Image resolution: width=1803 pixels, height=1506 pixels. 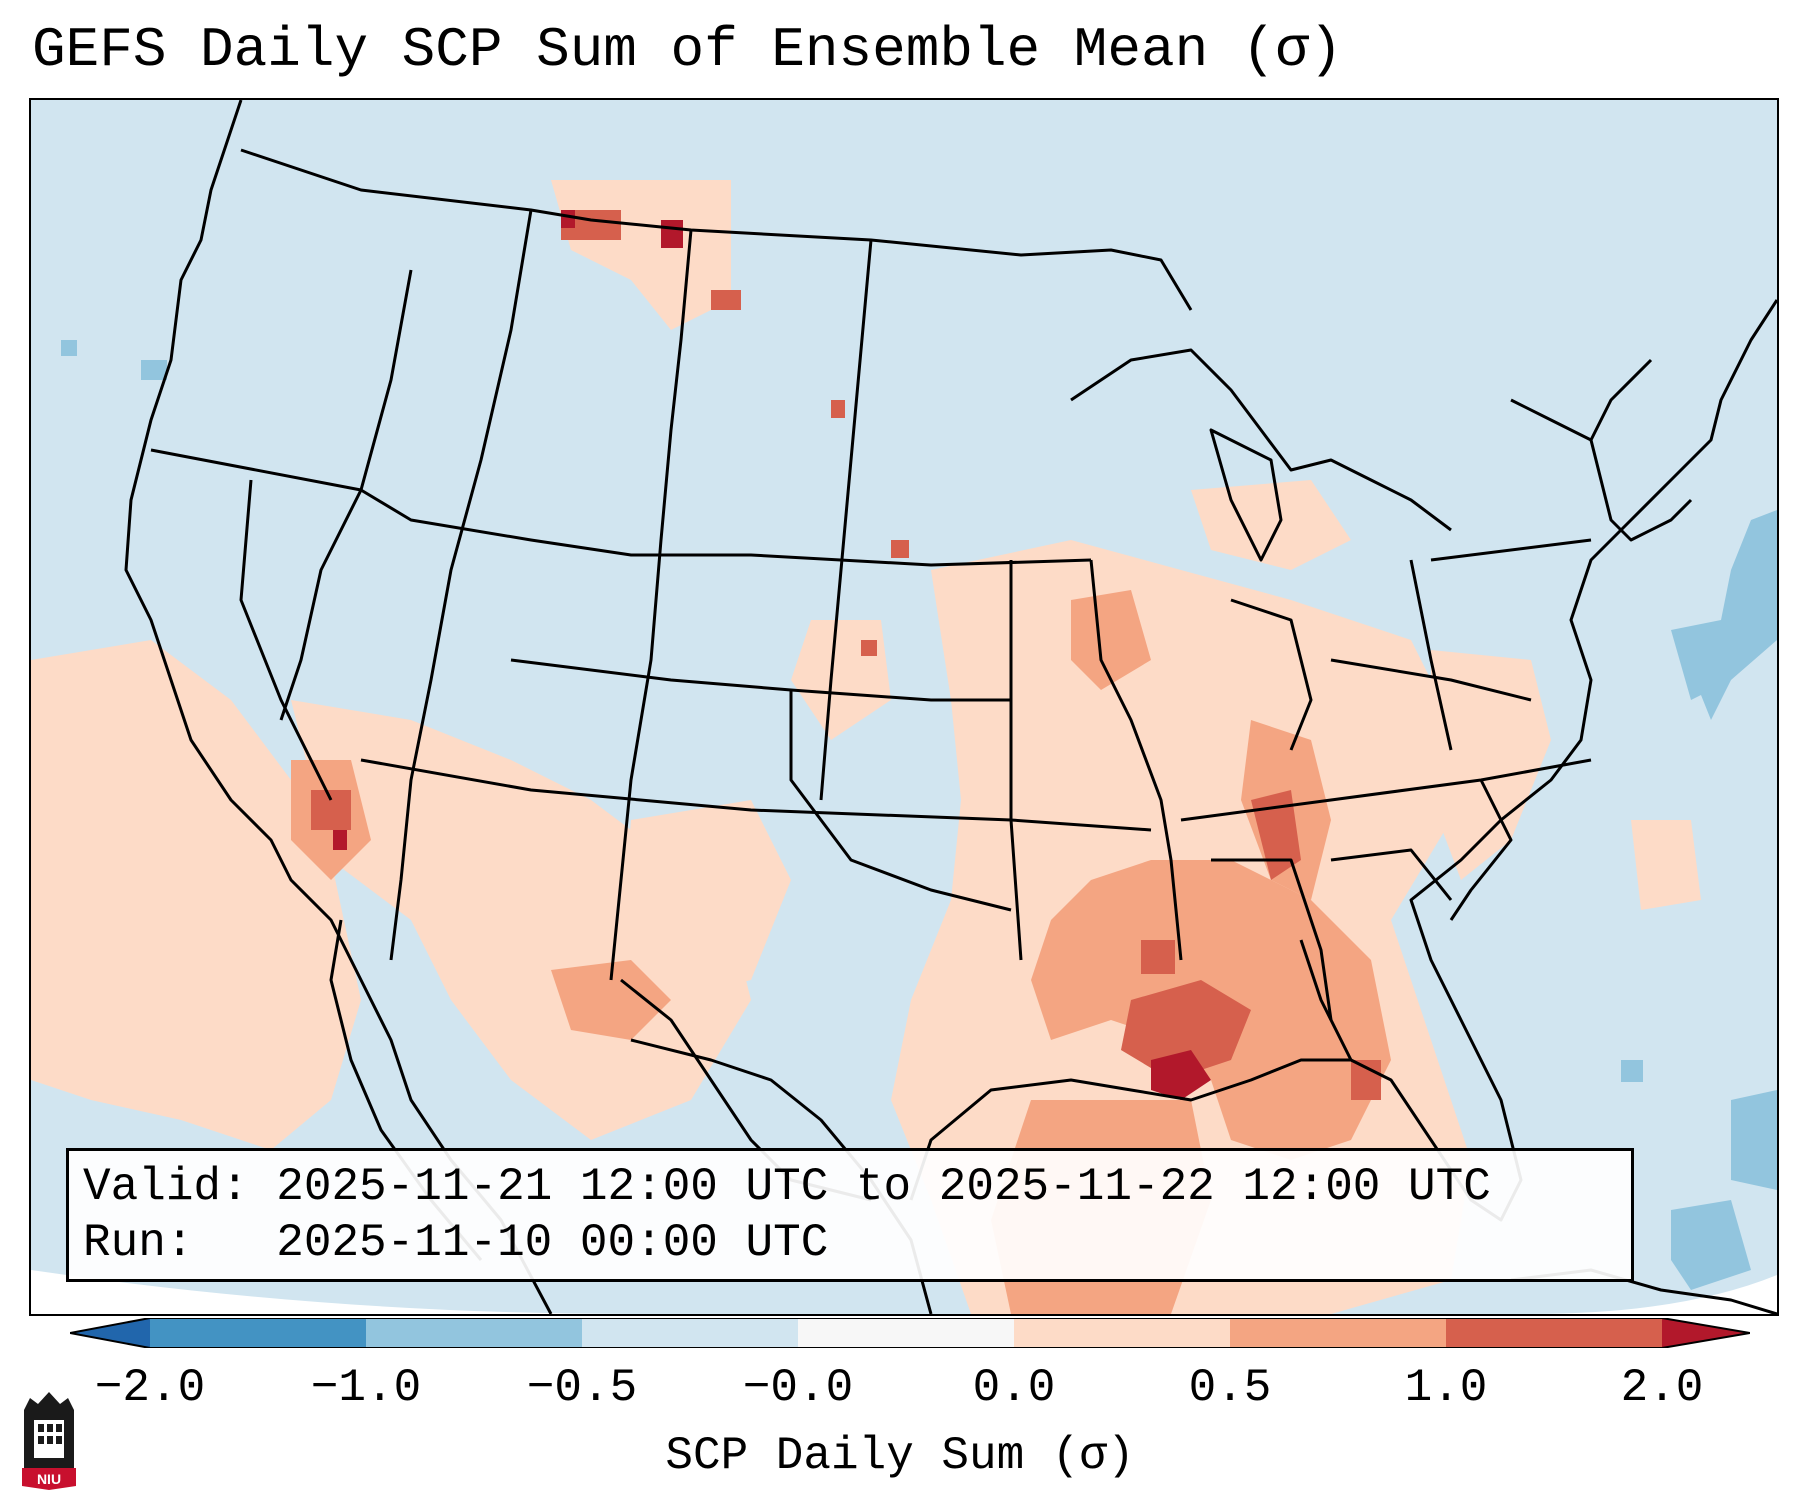 What do you see at coordinates (687, 50) in the screenshot?
I see `map-title: GEFS Daily SCP Sum of Ensemble Mean (σ)` at bounding box center [687, 50].